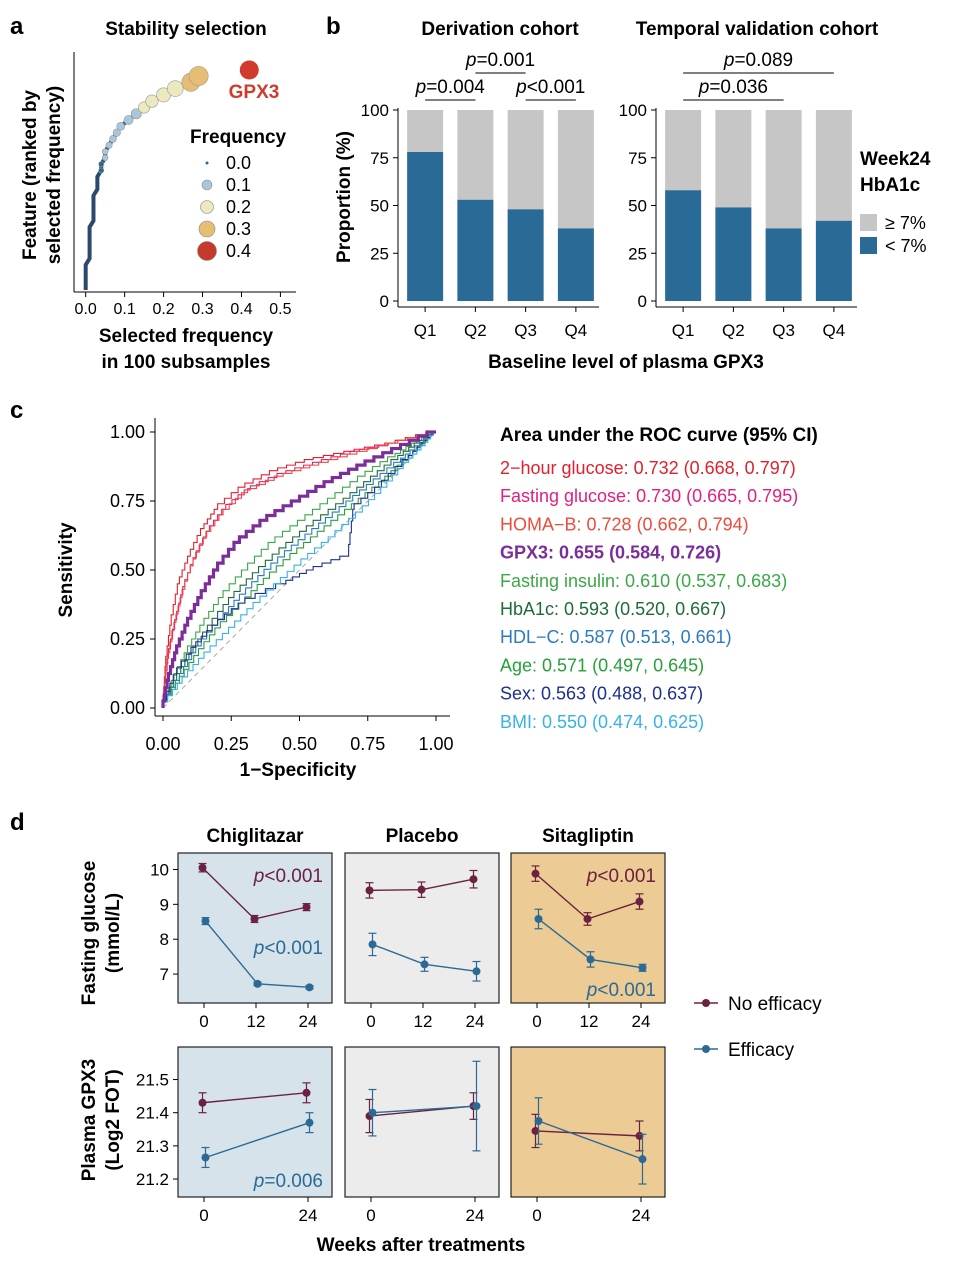  What do you see at coordinates (621, 876) in the screenshot?
I see `panel-d-pvalue: p<0.001` at bounding box center [621, 876].